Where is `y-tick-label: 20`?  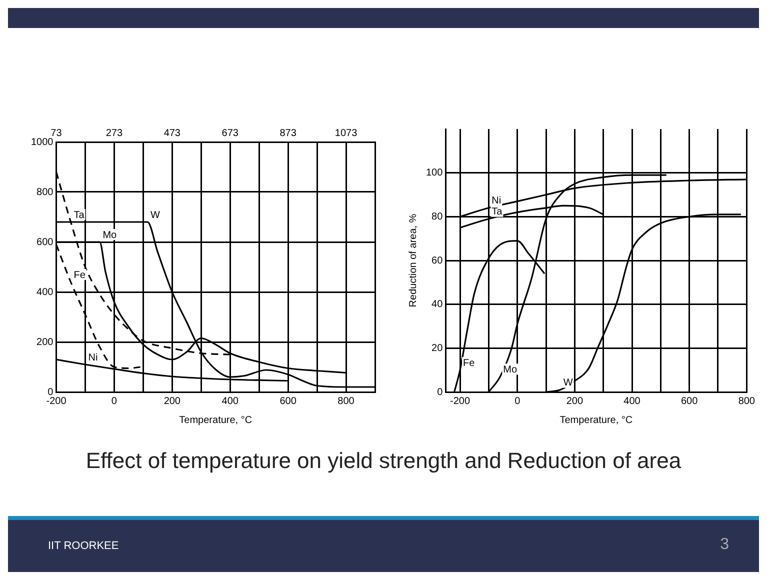
y-tick-label: 20 is located at coordinates (438, 348).